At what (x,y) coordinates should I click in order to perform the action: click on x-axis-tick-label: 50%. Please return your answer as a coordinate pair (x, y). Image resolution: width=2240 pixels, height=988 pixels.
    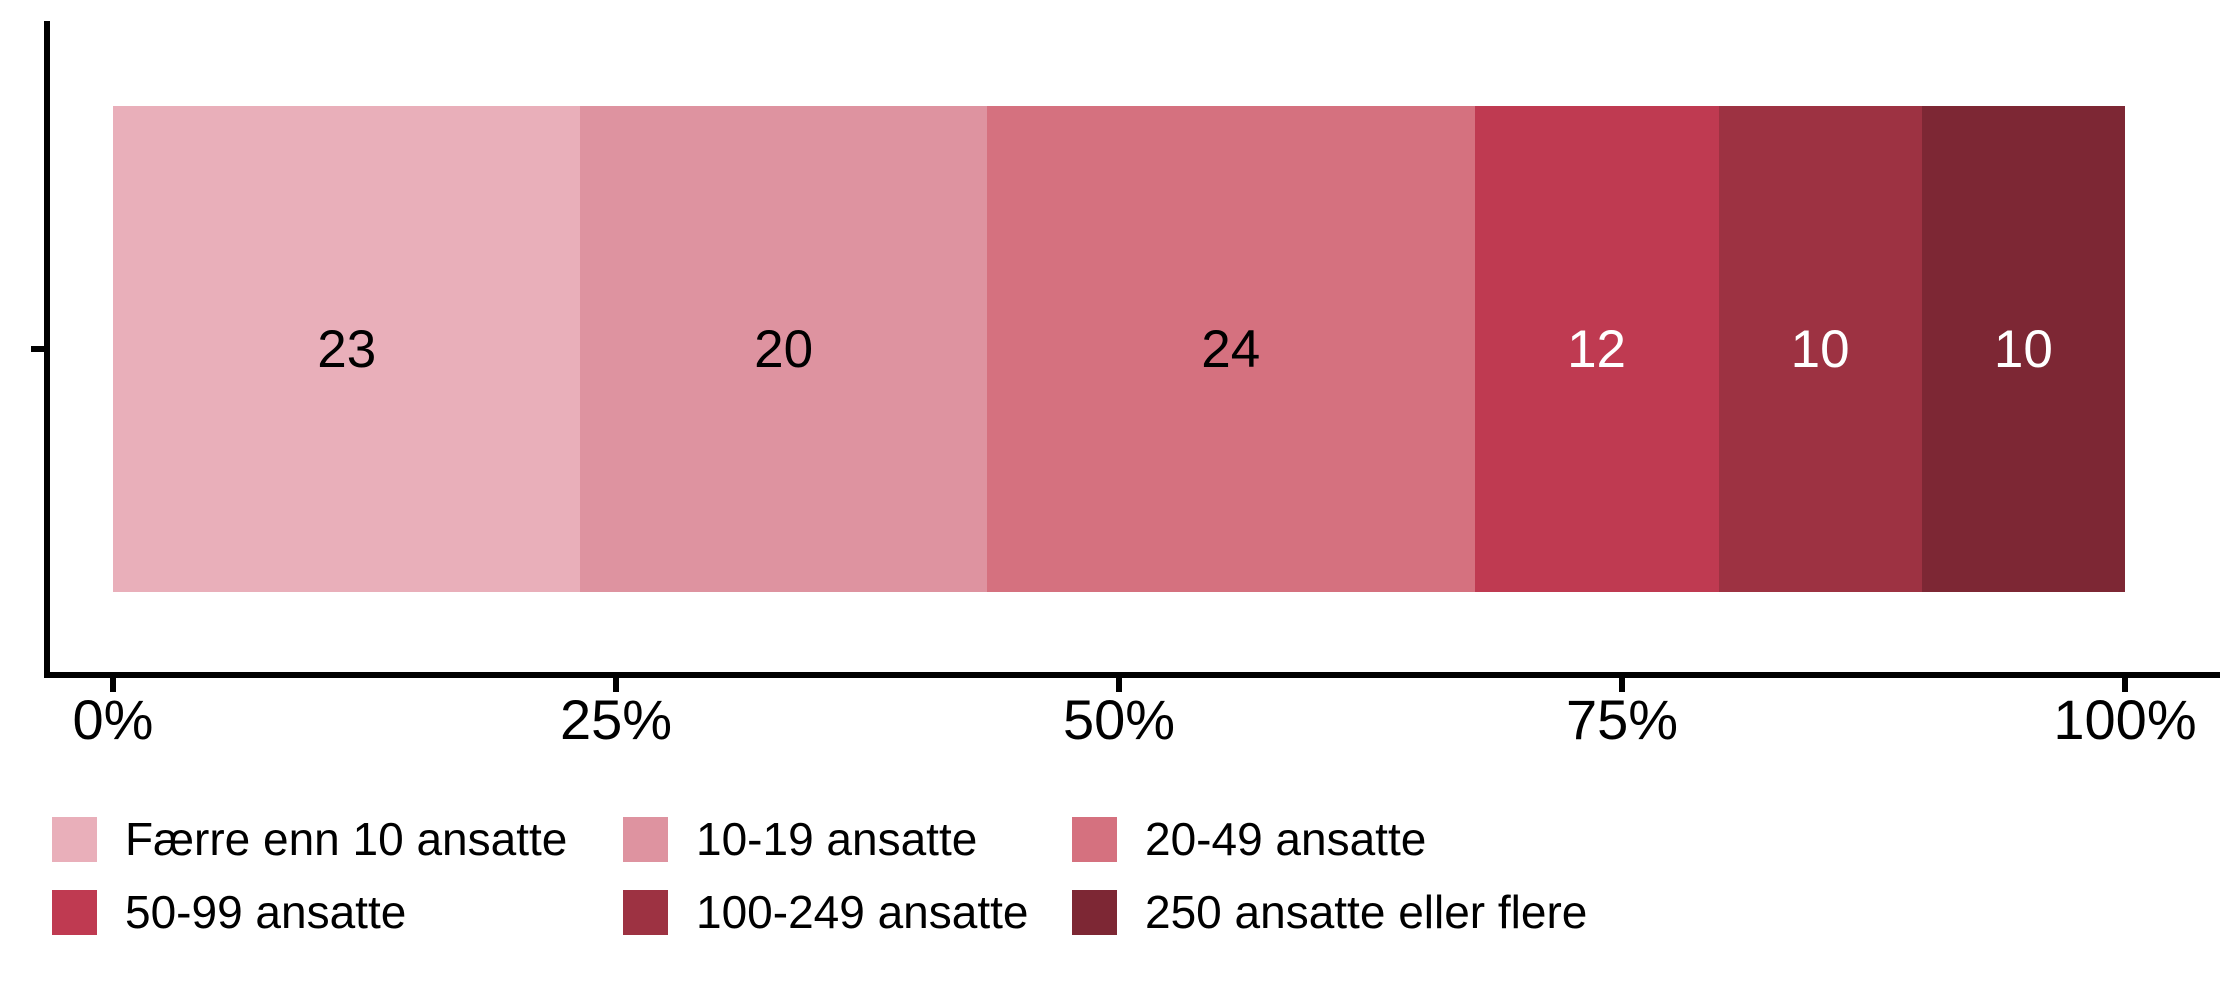
    Looking at the image, I should click on (1119, 719).